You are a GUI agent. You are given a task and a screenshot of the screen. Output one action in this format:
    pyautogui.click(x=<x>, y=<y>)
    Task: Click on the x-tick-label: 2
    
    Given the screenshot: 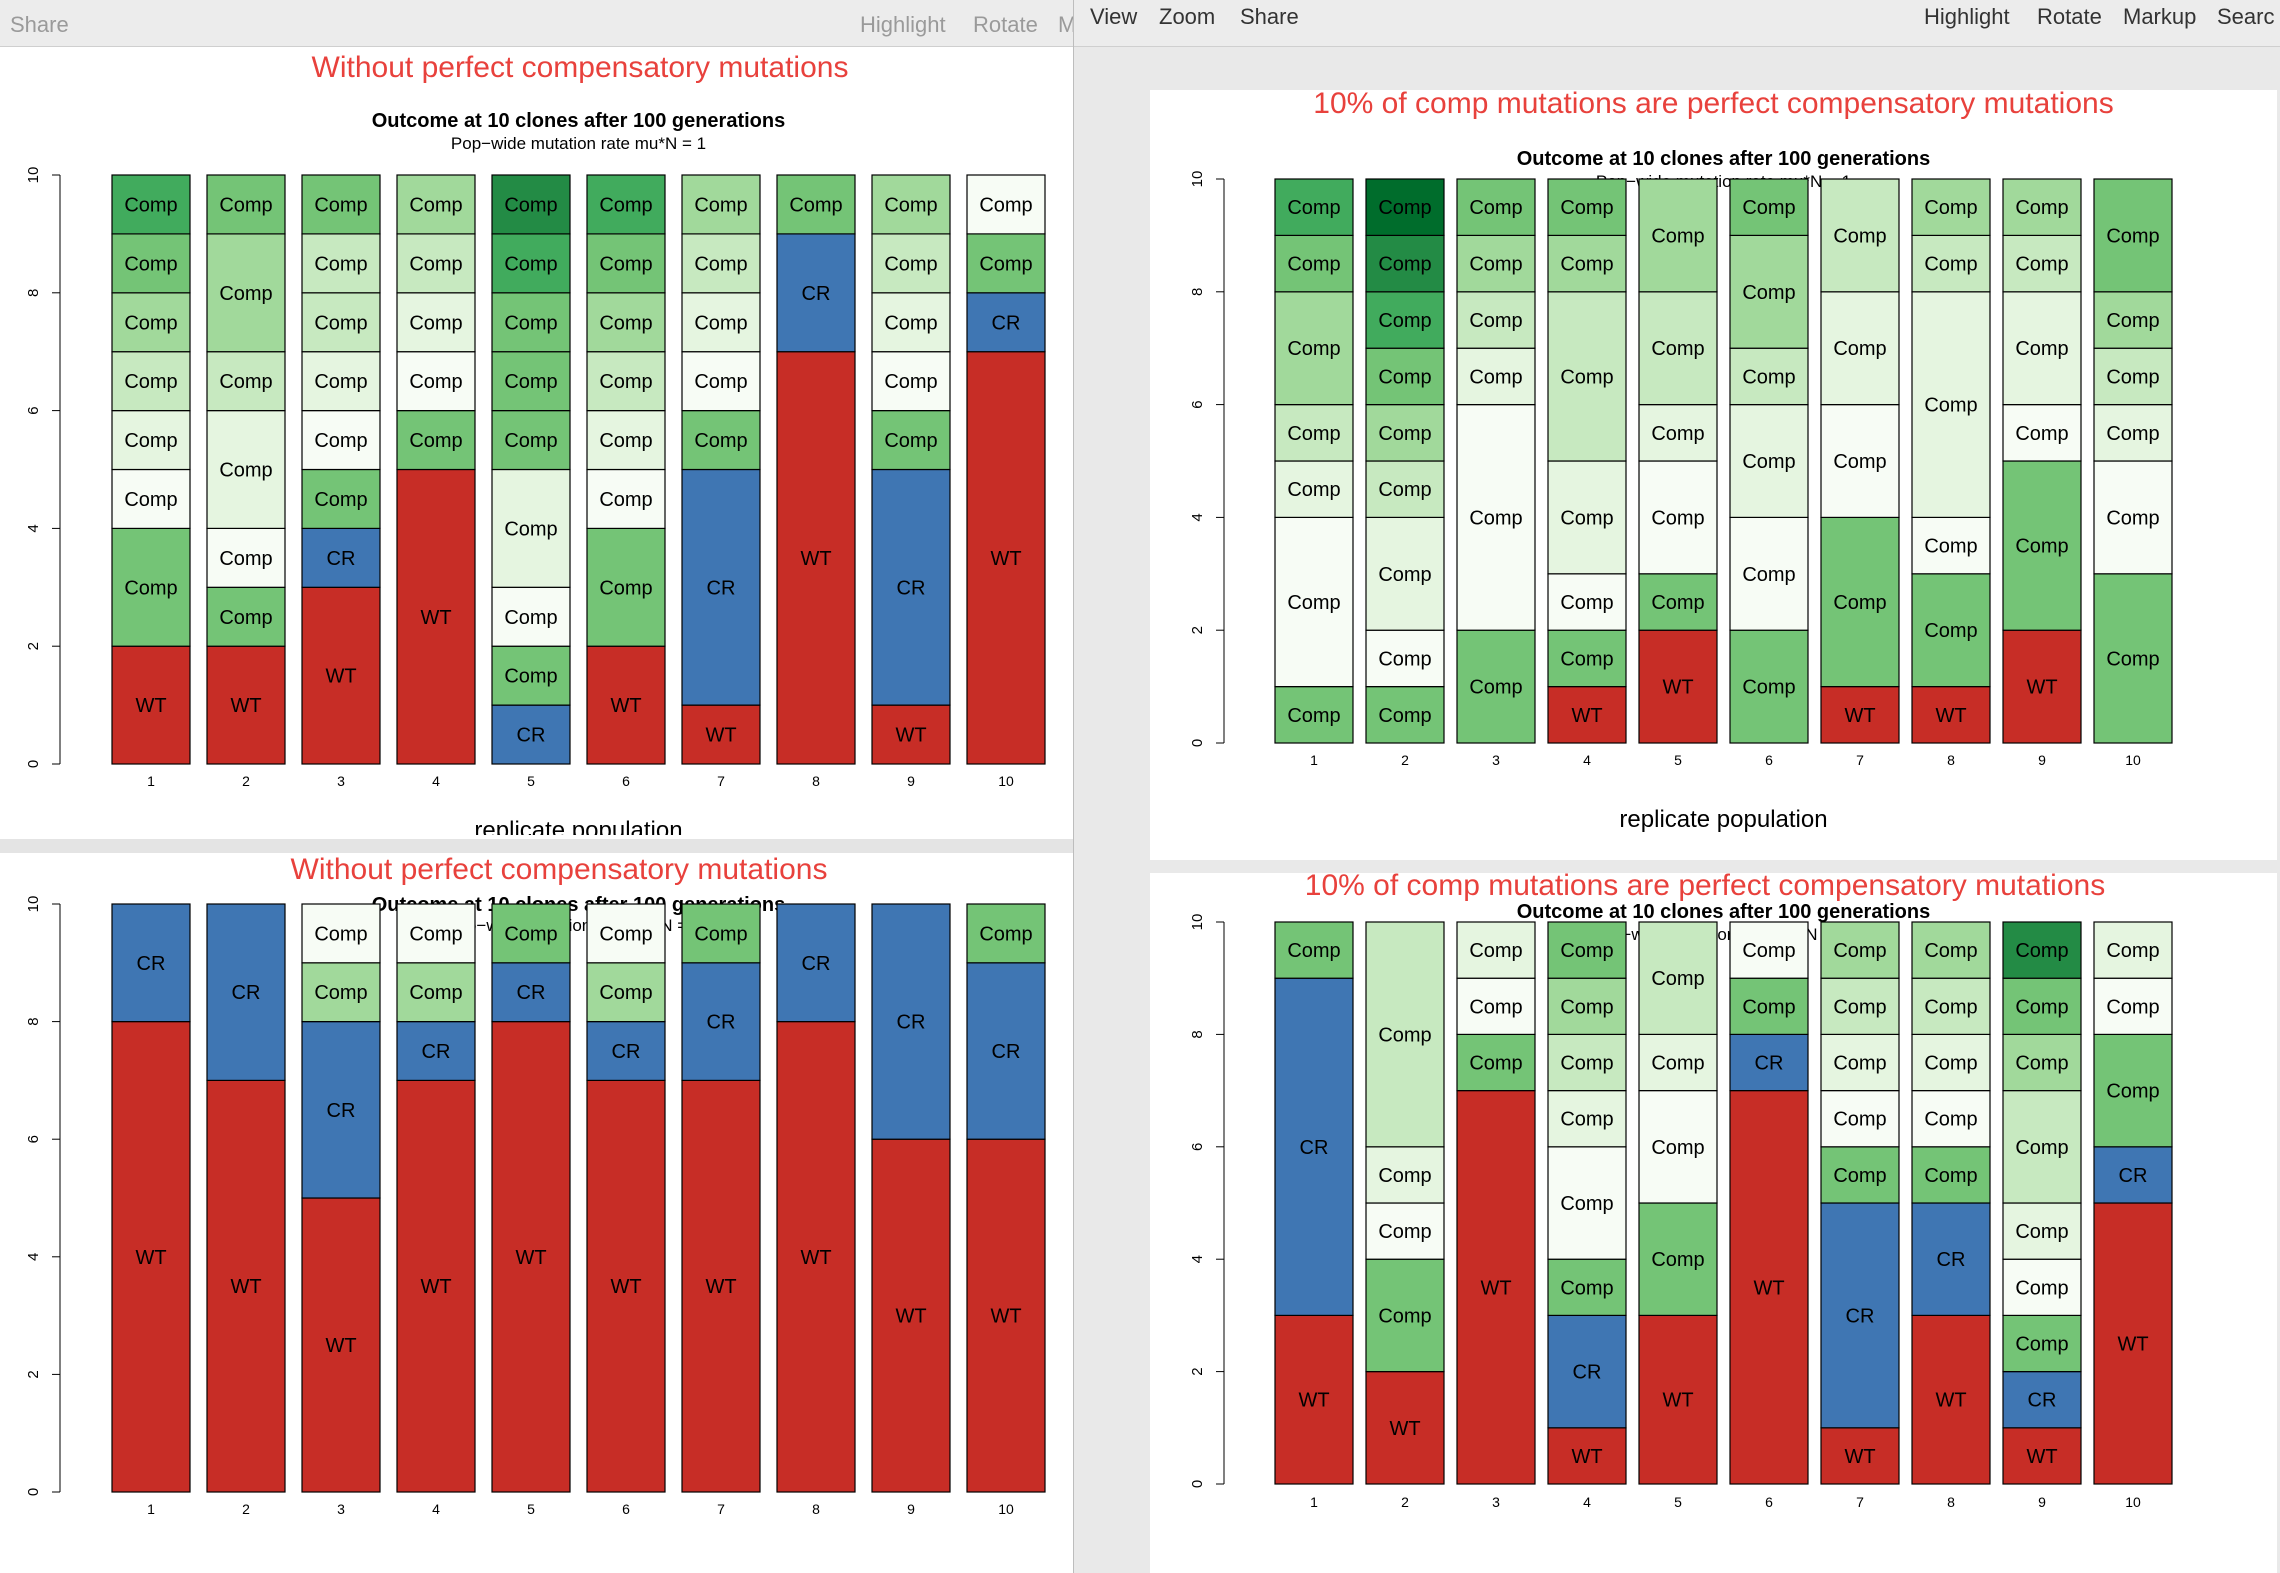 What is the action you would take?
    pyautogui.click(x=1405, y=760)
    